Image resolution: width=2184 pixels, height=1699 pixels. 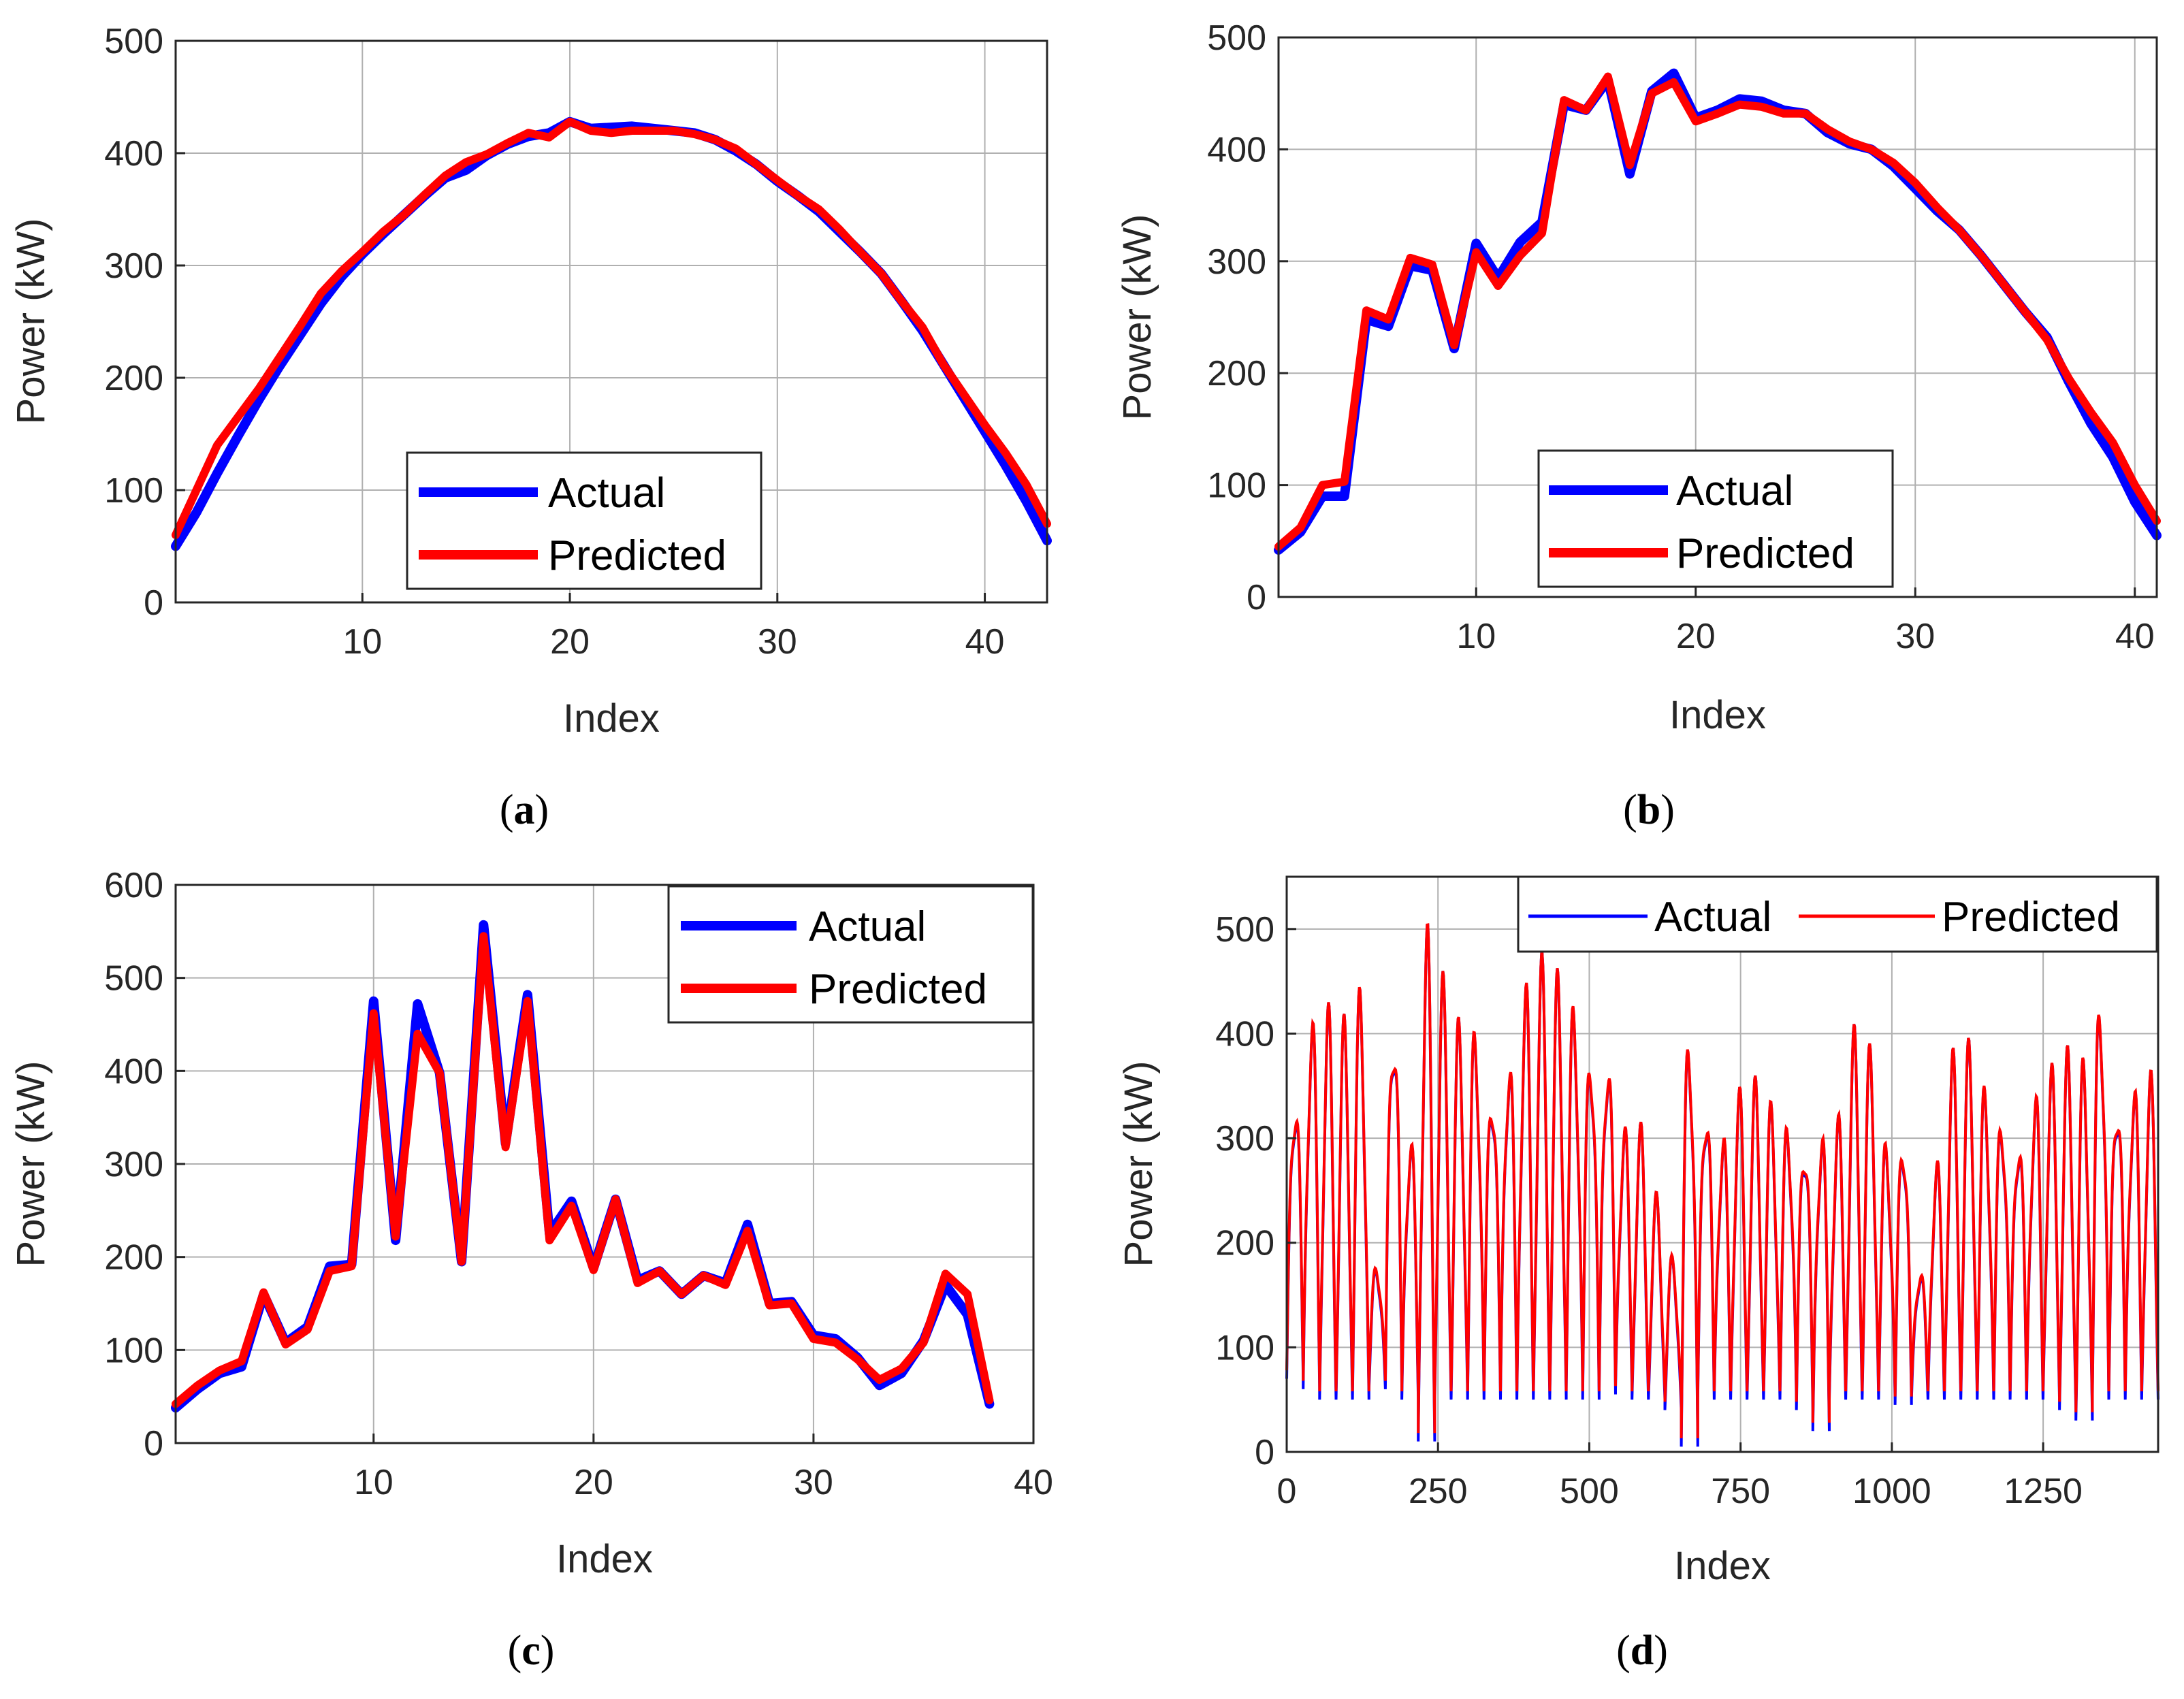 I want to click on x-tick-label: 750, so click(x=1740, y=1491).